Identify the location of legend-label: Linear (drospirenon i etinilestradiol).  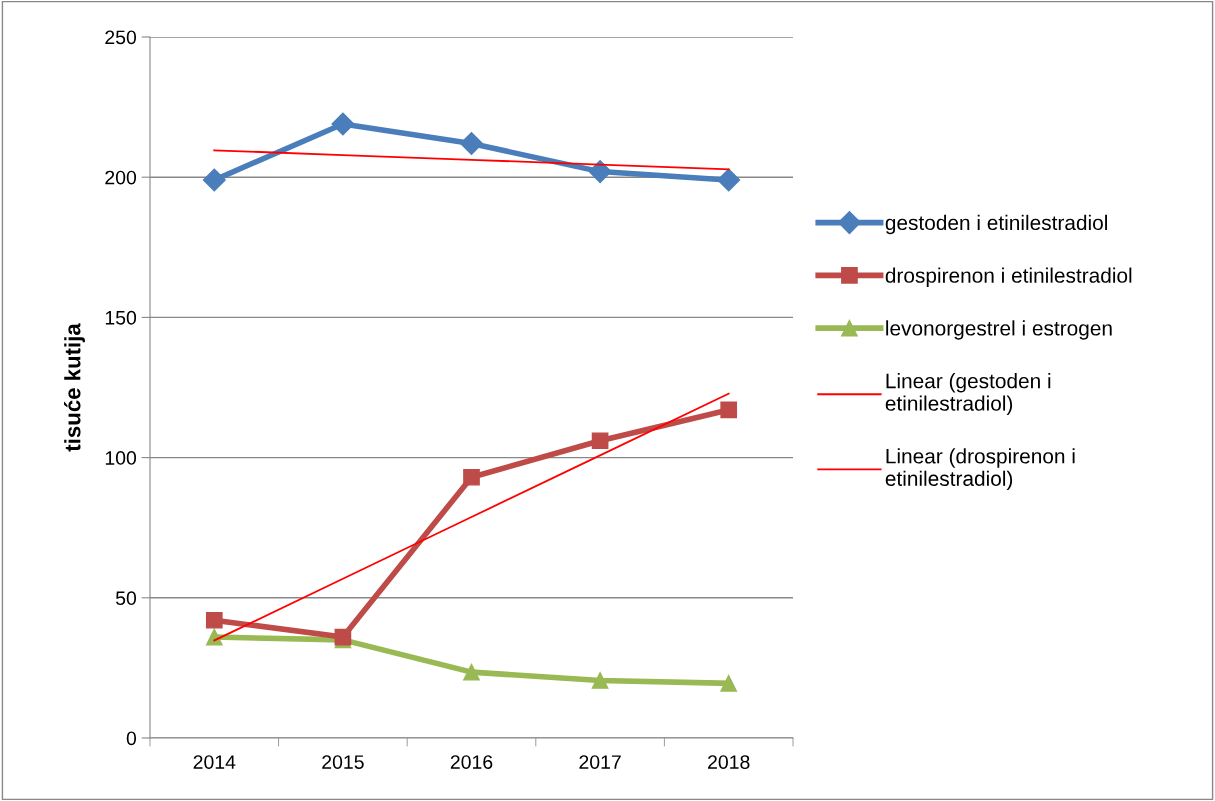
(980, 469).